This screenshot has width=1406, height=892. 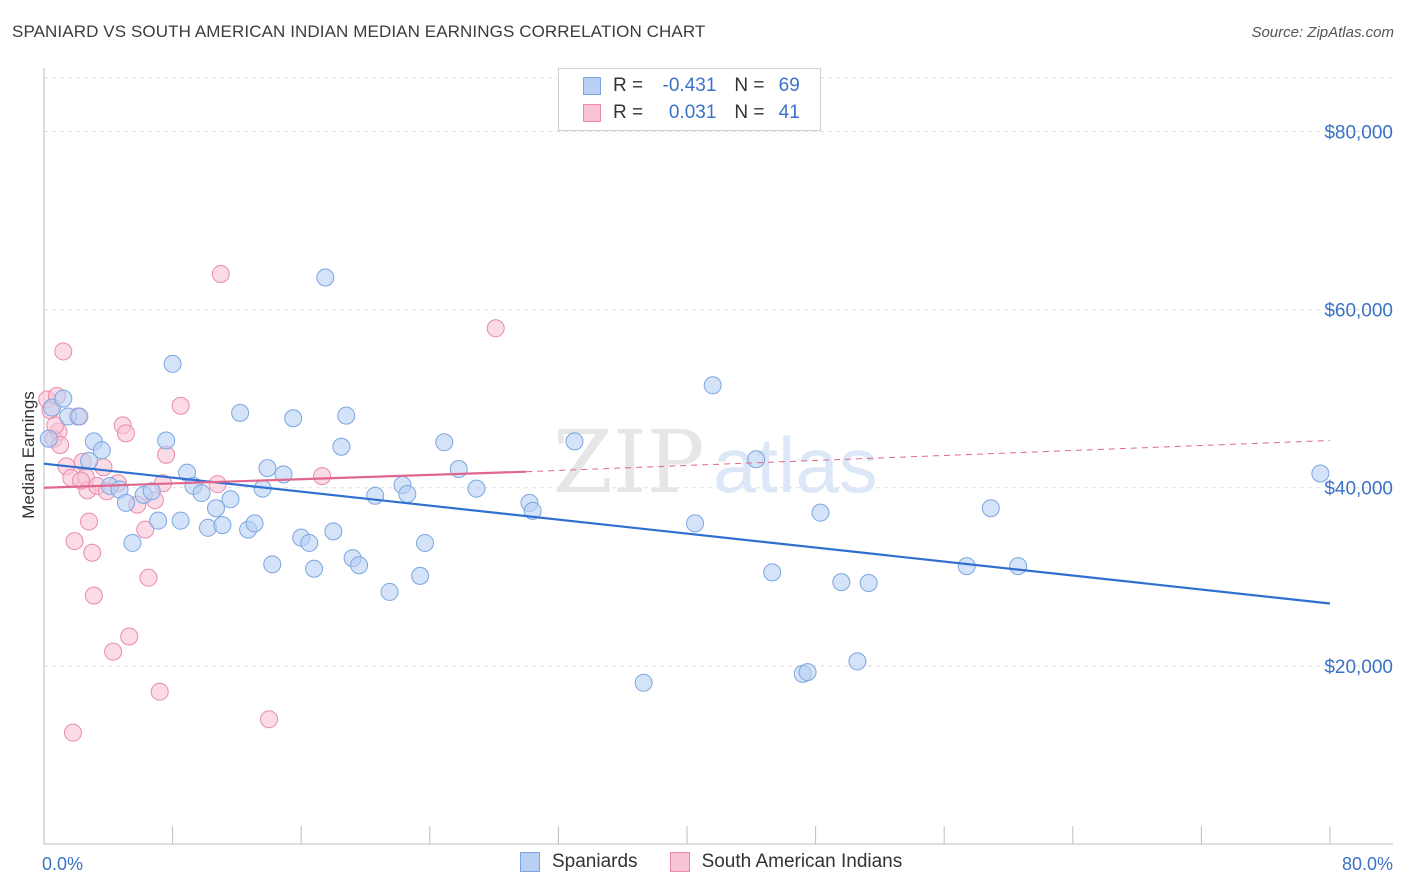 I want to click on legend-row-spaniards: R = -0.431 N = 69, so click(x=691, y=86).